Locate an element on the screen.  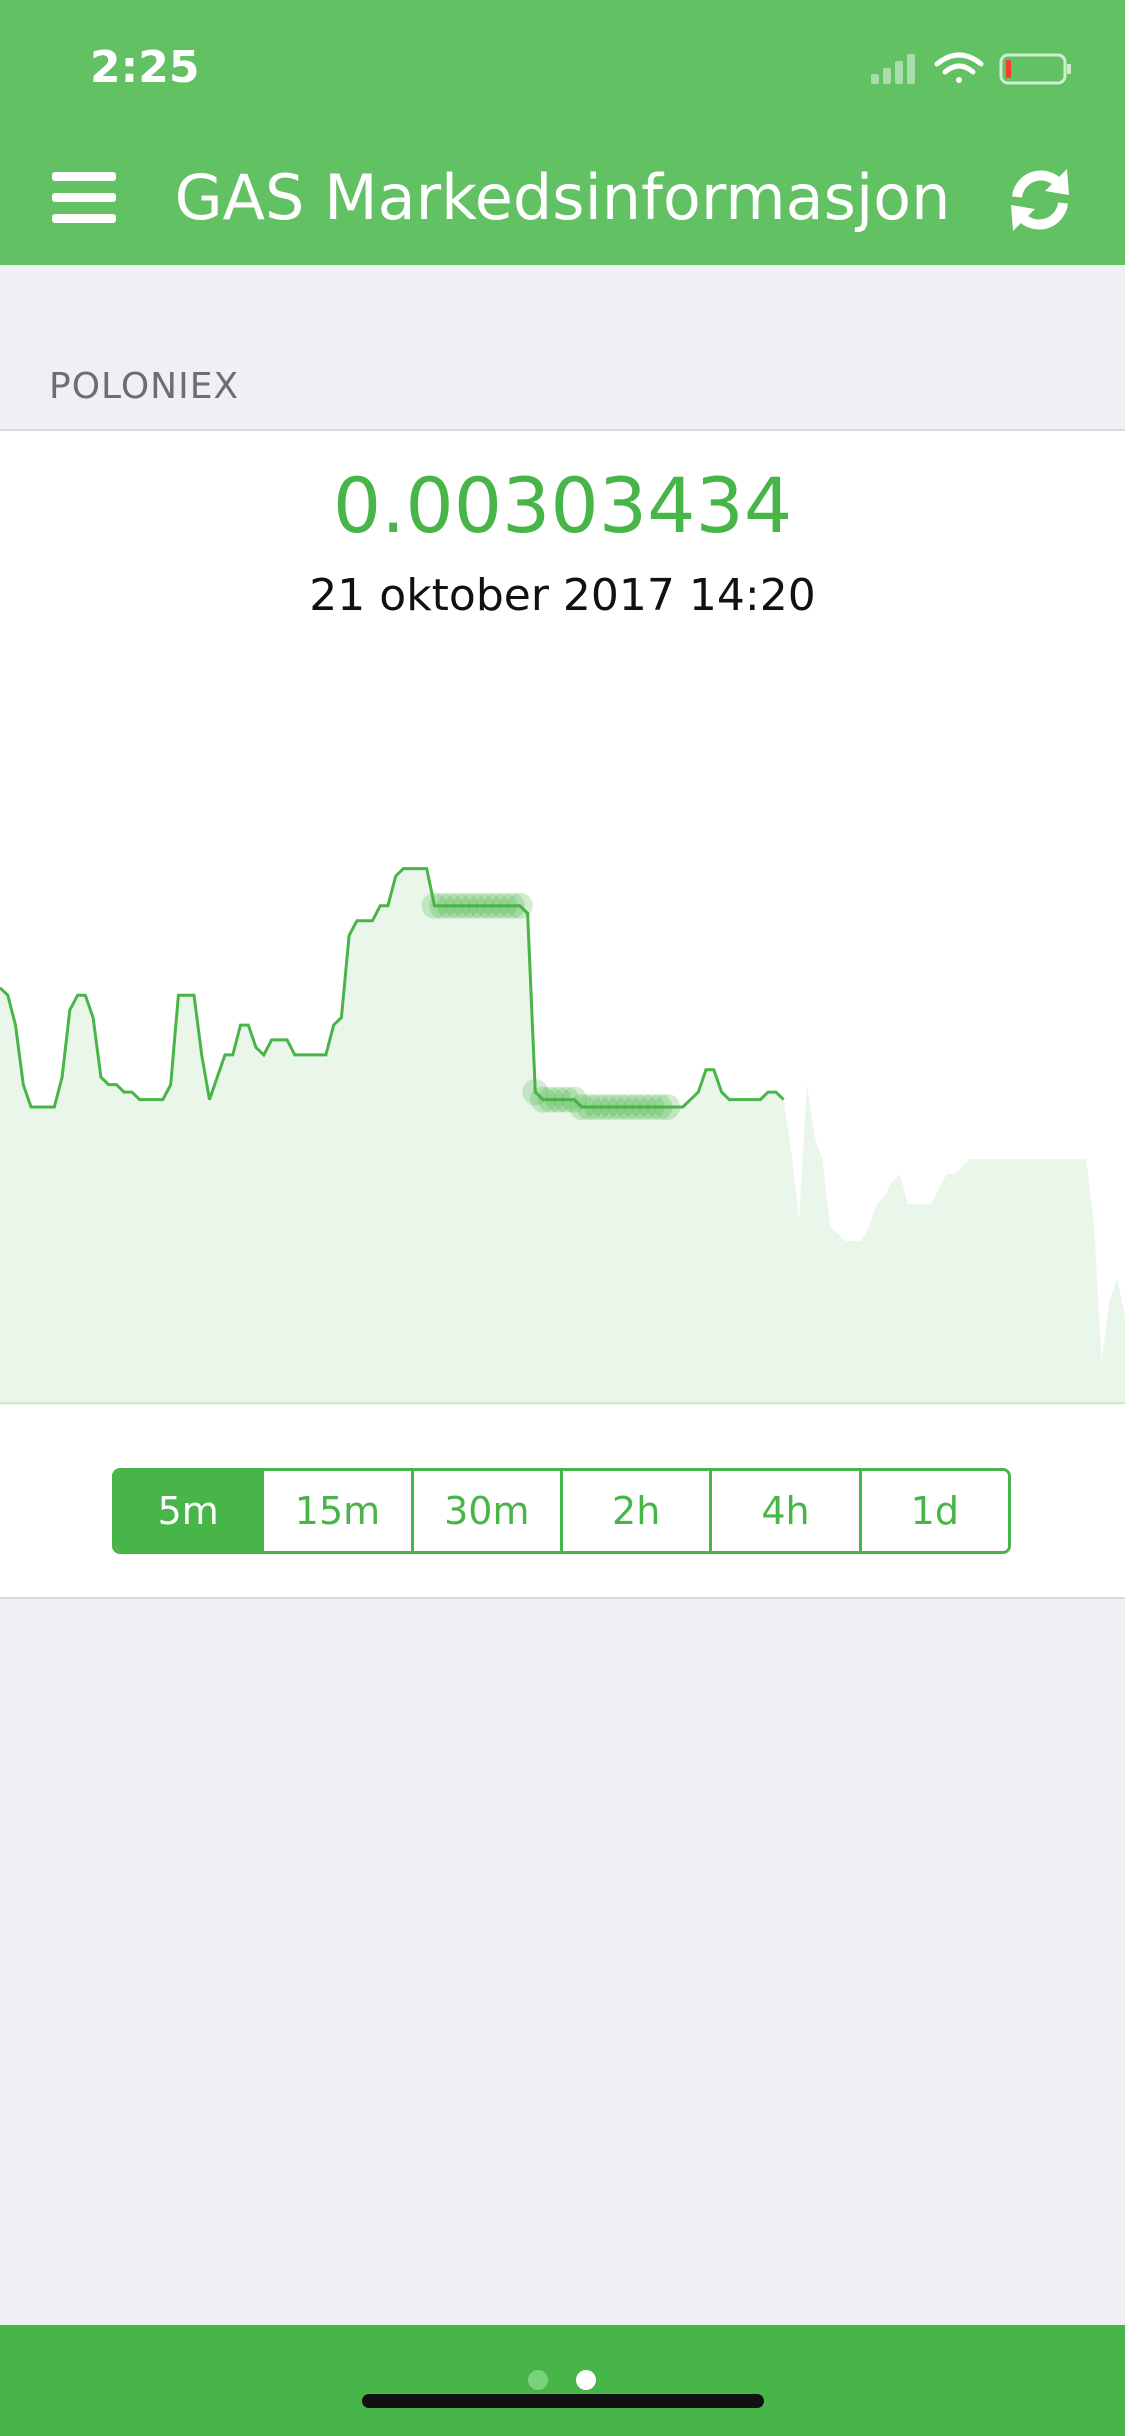
timeframe-15m: 15m is located at coordinates (336, 1511).